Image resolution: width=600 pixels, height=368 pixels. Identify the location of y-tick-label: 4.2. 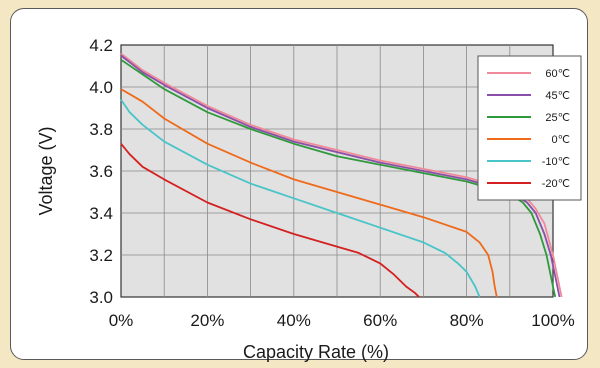
(101, 45).